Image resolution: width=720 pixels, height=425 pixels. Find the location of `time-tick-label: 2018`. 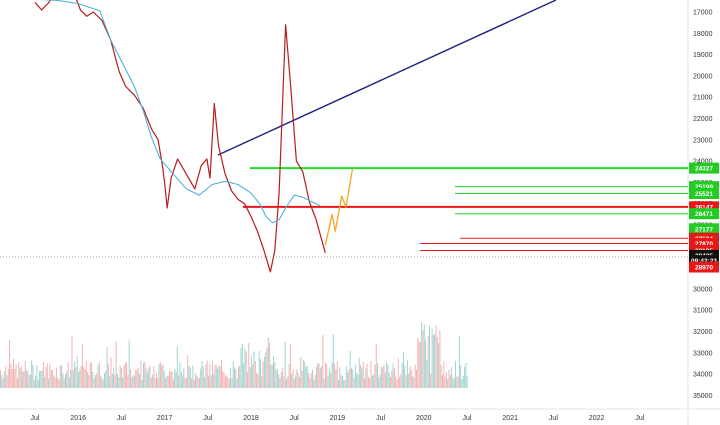

time-tick-label: 2018 is located at coordinates (251, 418).